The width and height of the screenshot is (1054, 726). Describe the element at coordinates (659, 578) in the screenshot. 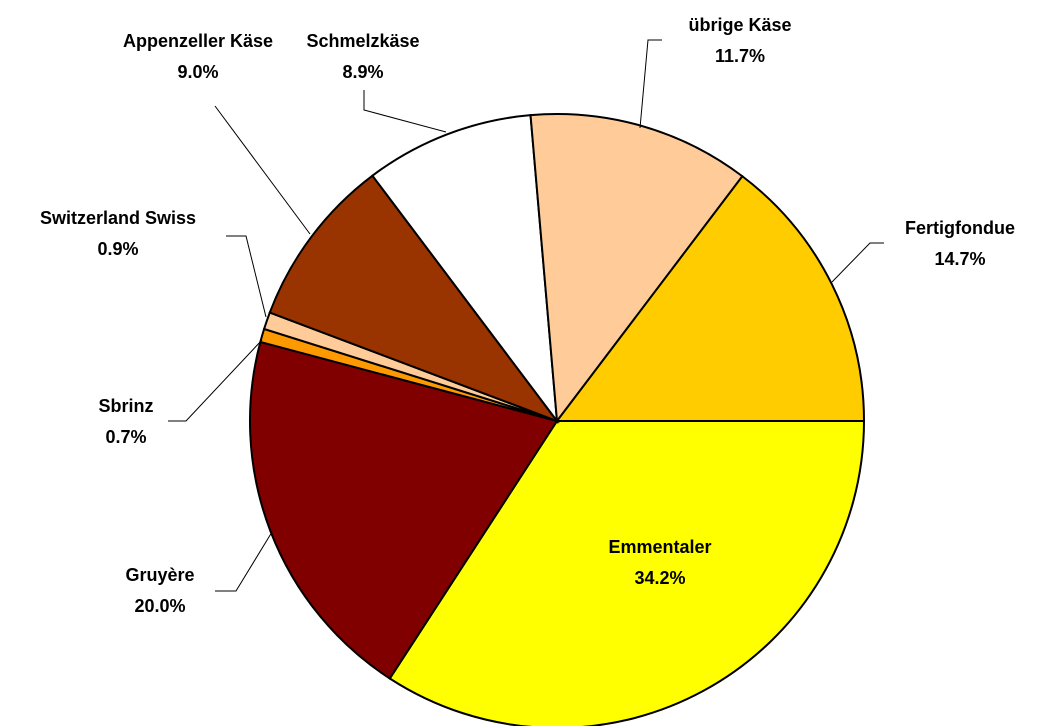

I see `slice-value-label: 34.2%` at that location.